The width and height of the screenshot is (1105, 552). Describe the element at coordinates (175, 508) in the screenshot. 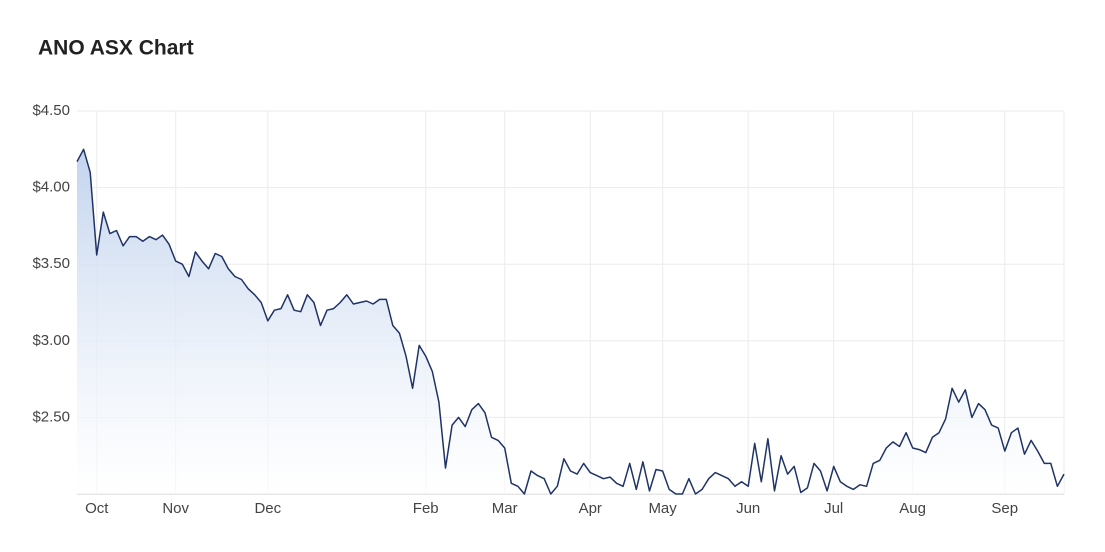

I see `x-tick-label: Nov` at that location.